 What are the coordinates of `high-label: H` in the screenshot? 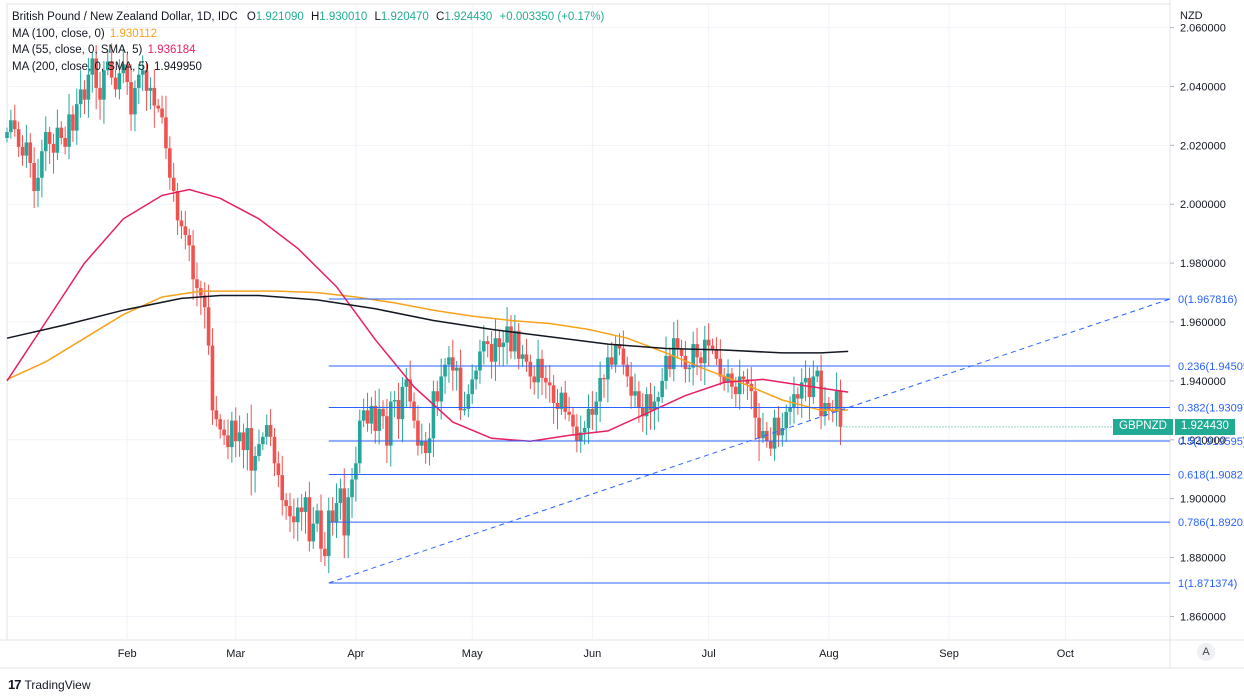 It's located at (315, 17).